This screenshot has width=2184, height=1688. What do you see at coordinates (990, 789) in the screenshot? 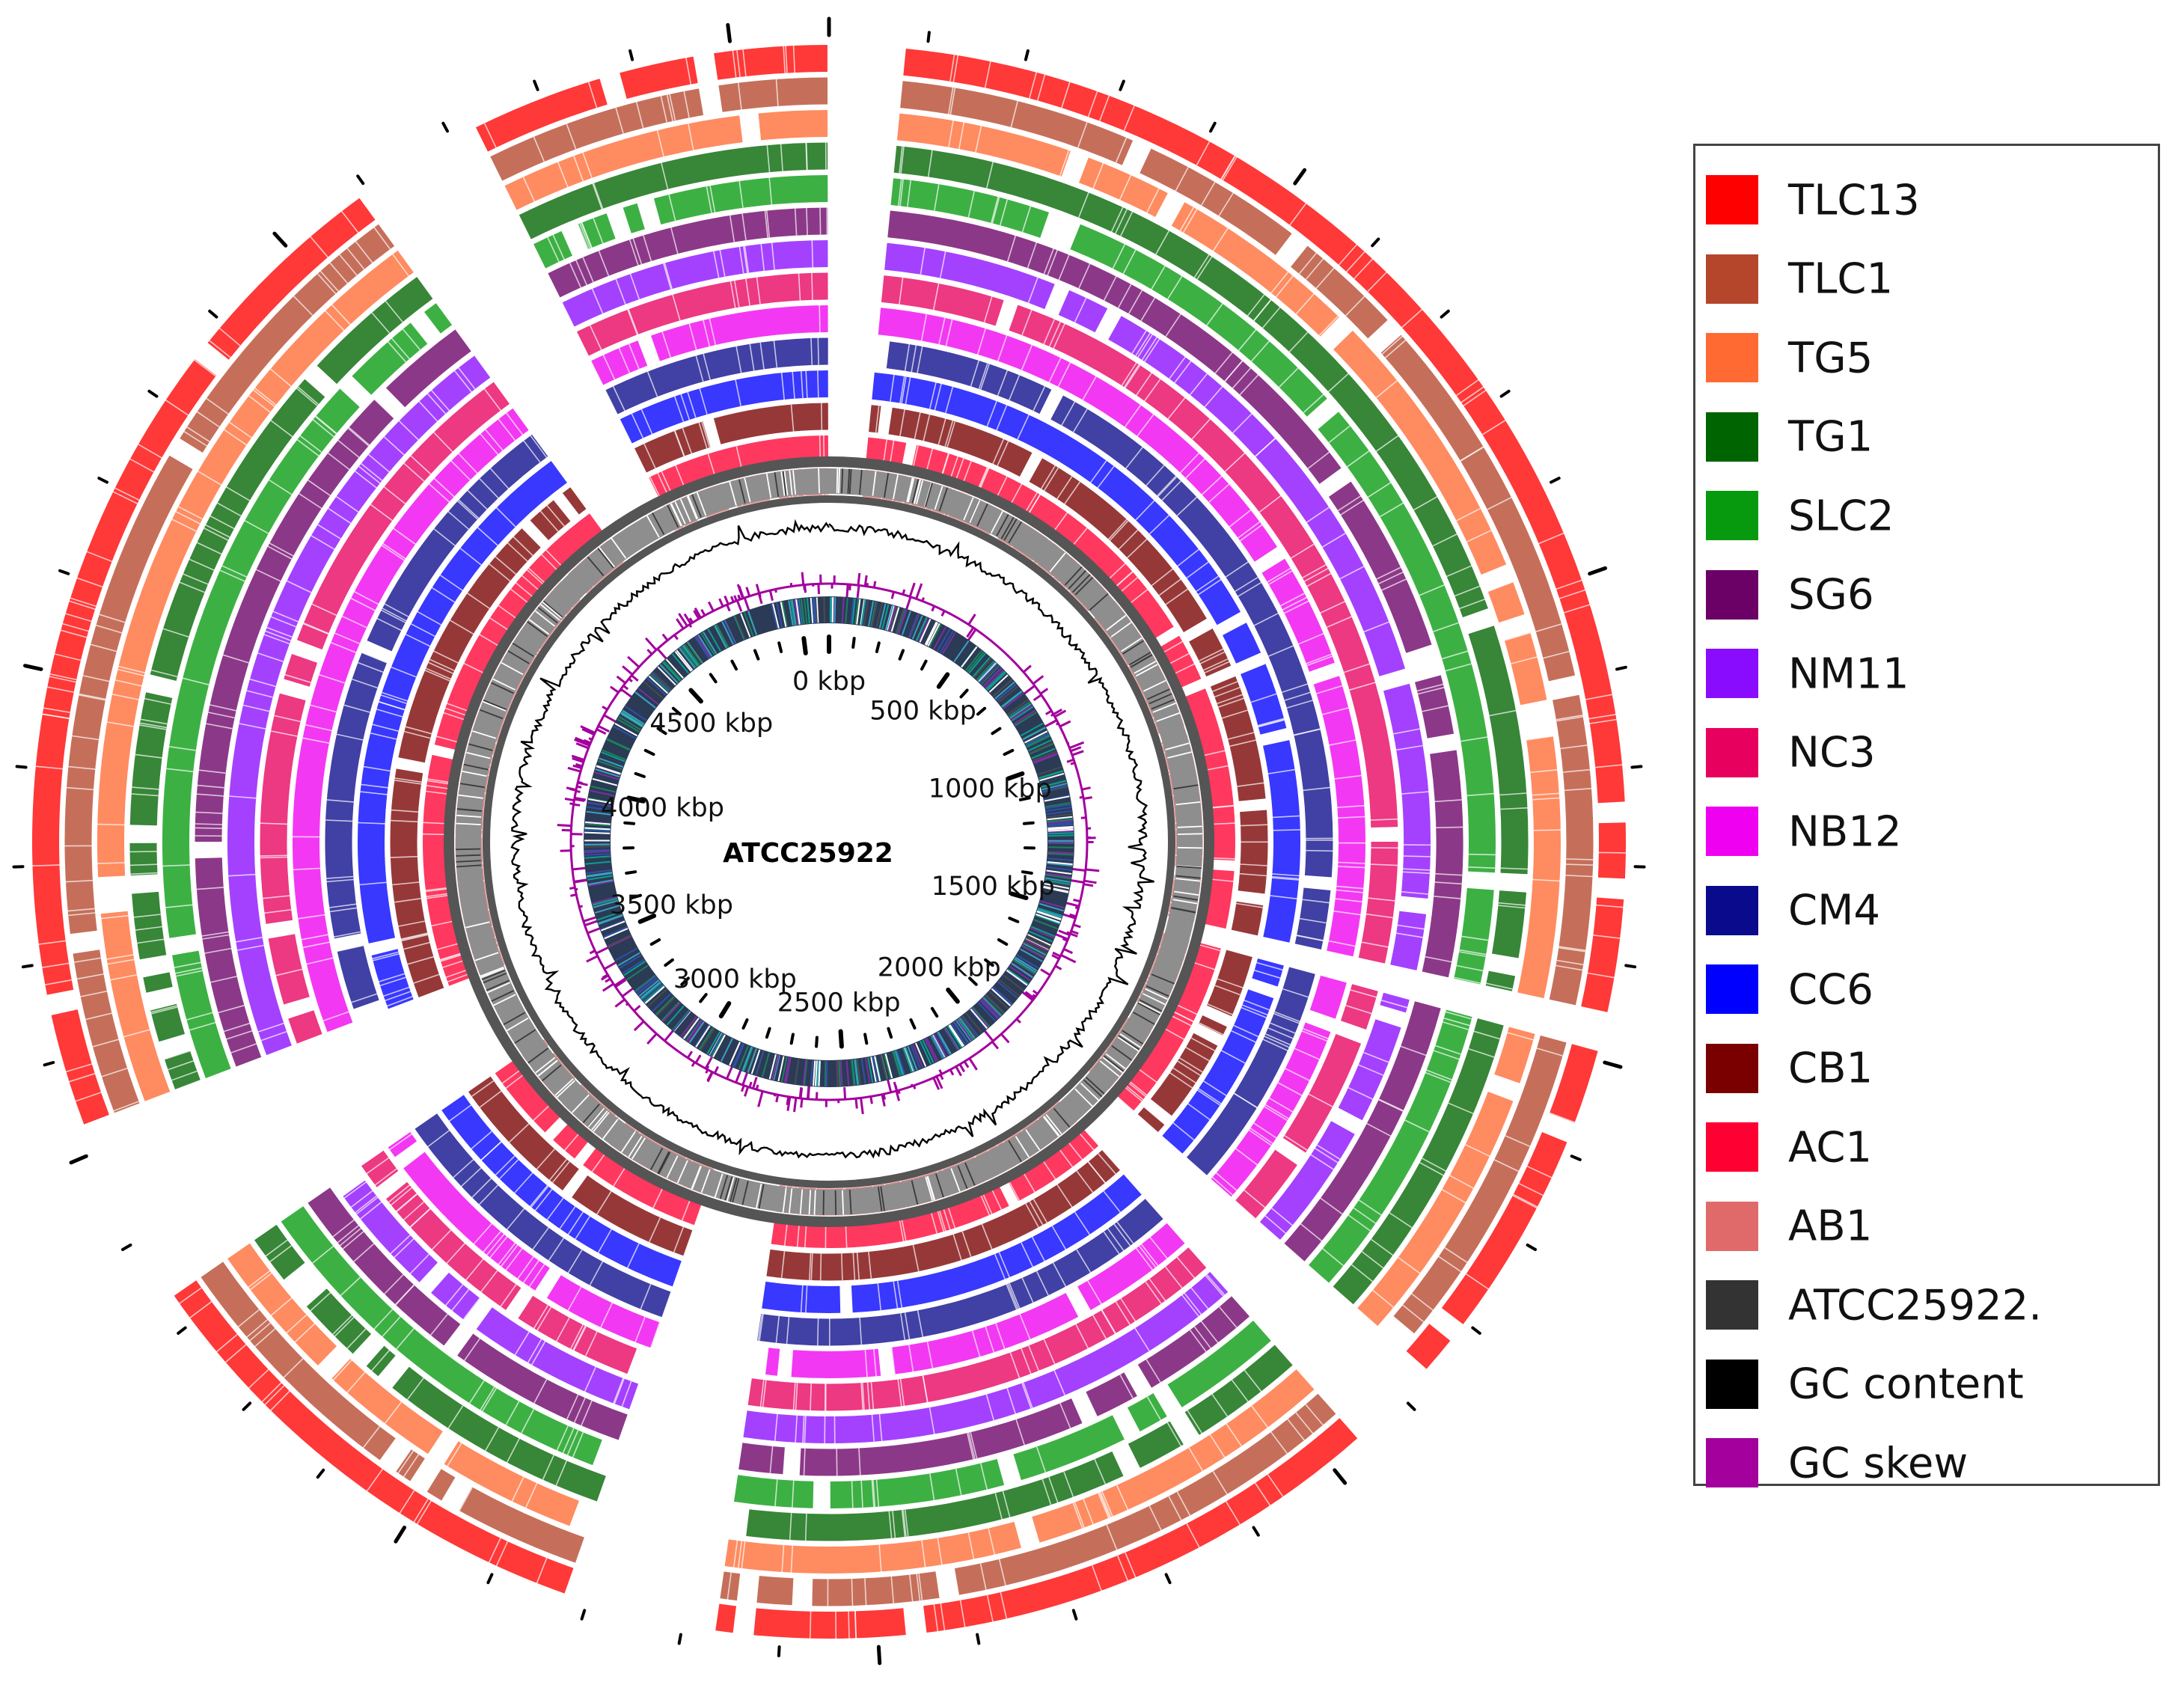
I see `scale-tick-label: 1000 kbp` at bounding box center [990, 789].